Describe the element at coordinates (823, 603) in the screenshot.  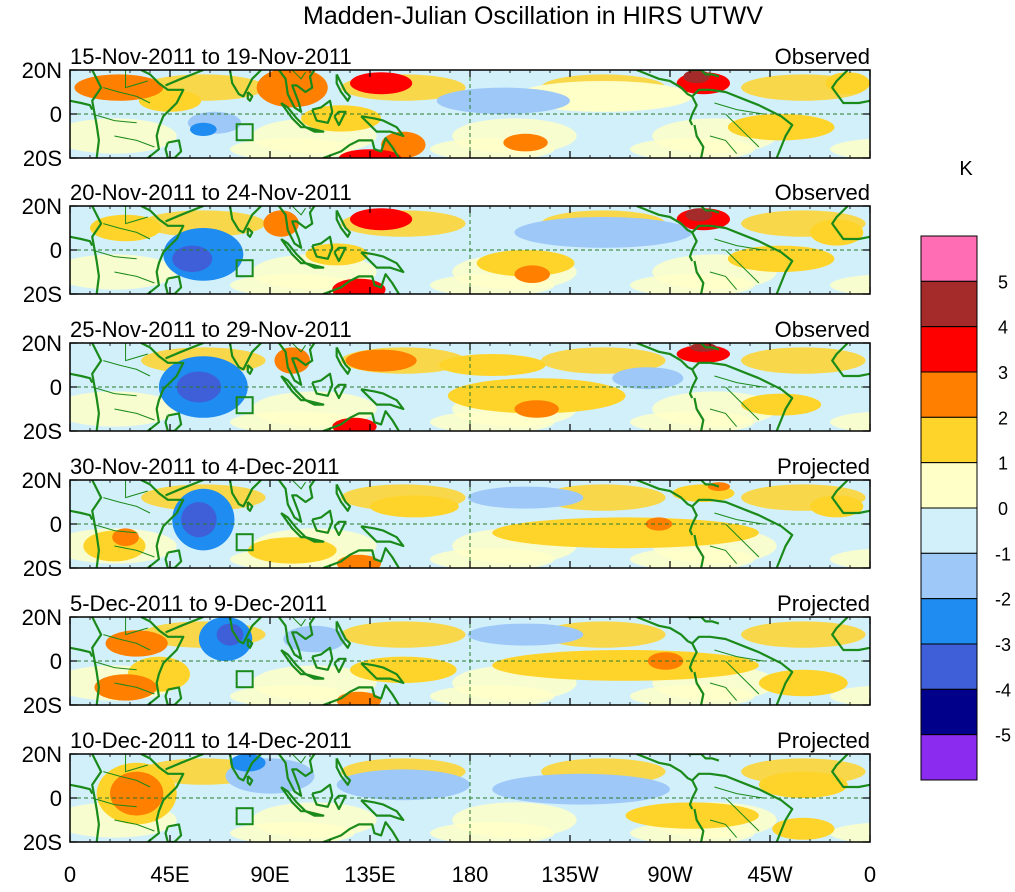
I see `panel-status: Projected` at that location.